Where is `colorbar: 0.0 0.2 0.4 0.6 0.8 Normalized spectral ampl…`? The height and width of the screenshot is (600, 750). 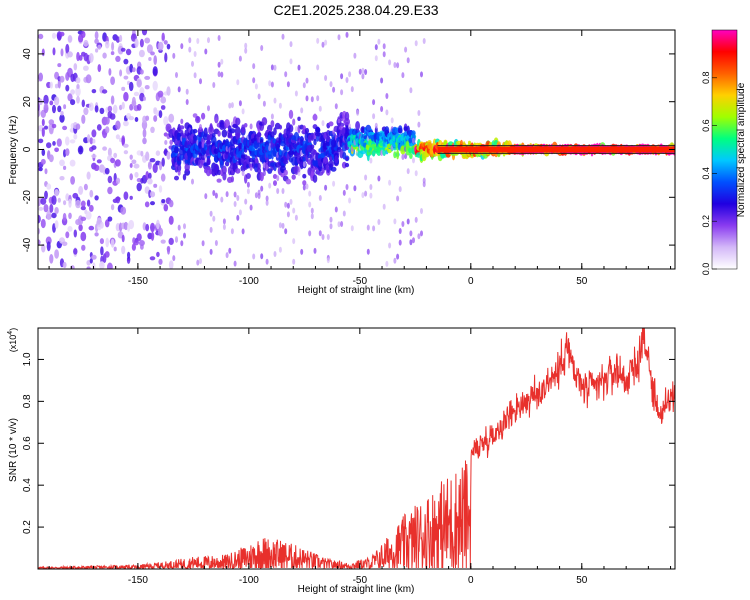 colorbar: 0.0 0.2 0.4 0.6 0.8 Normalized spectral ampl… is located at coordinates (724, 152).